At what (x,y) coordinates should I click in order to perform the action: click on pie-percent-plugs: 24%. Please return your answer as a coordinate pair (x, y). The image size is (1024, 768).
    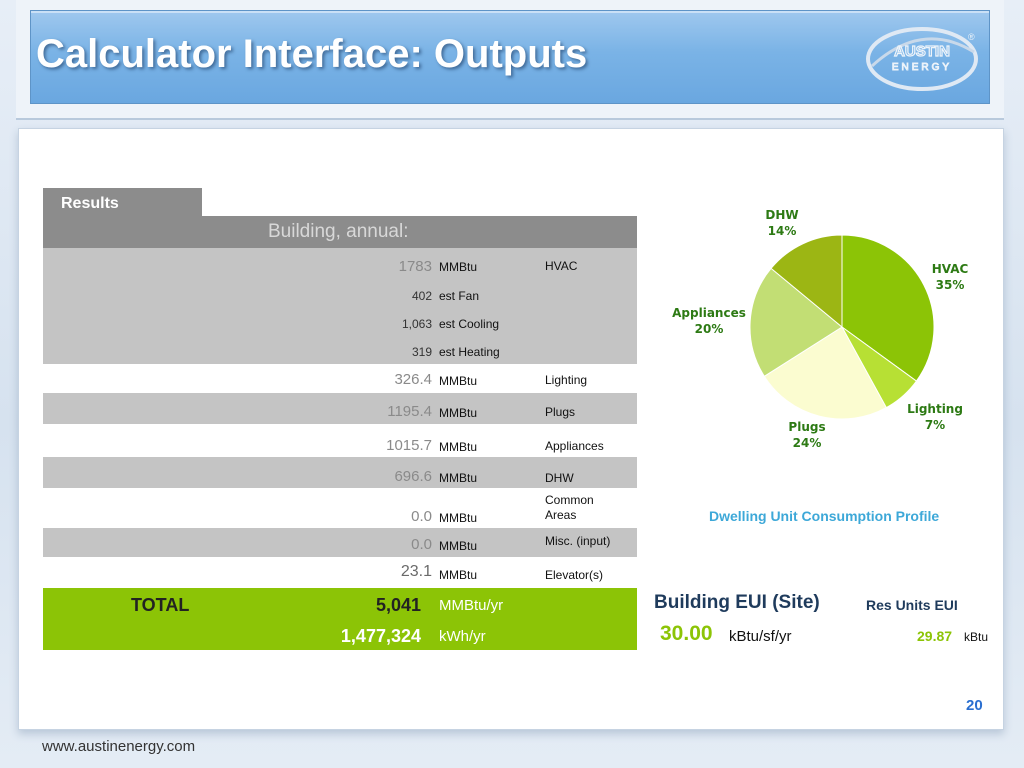
    Looking at the image, I should click on (807, 443).